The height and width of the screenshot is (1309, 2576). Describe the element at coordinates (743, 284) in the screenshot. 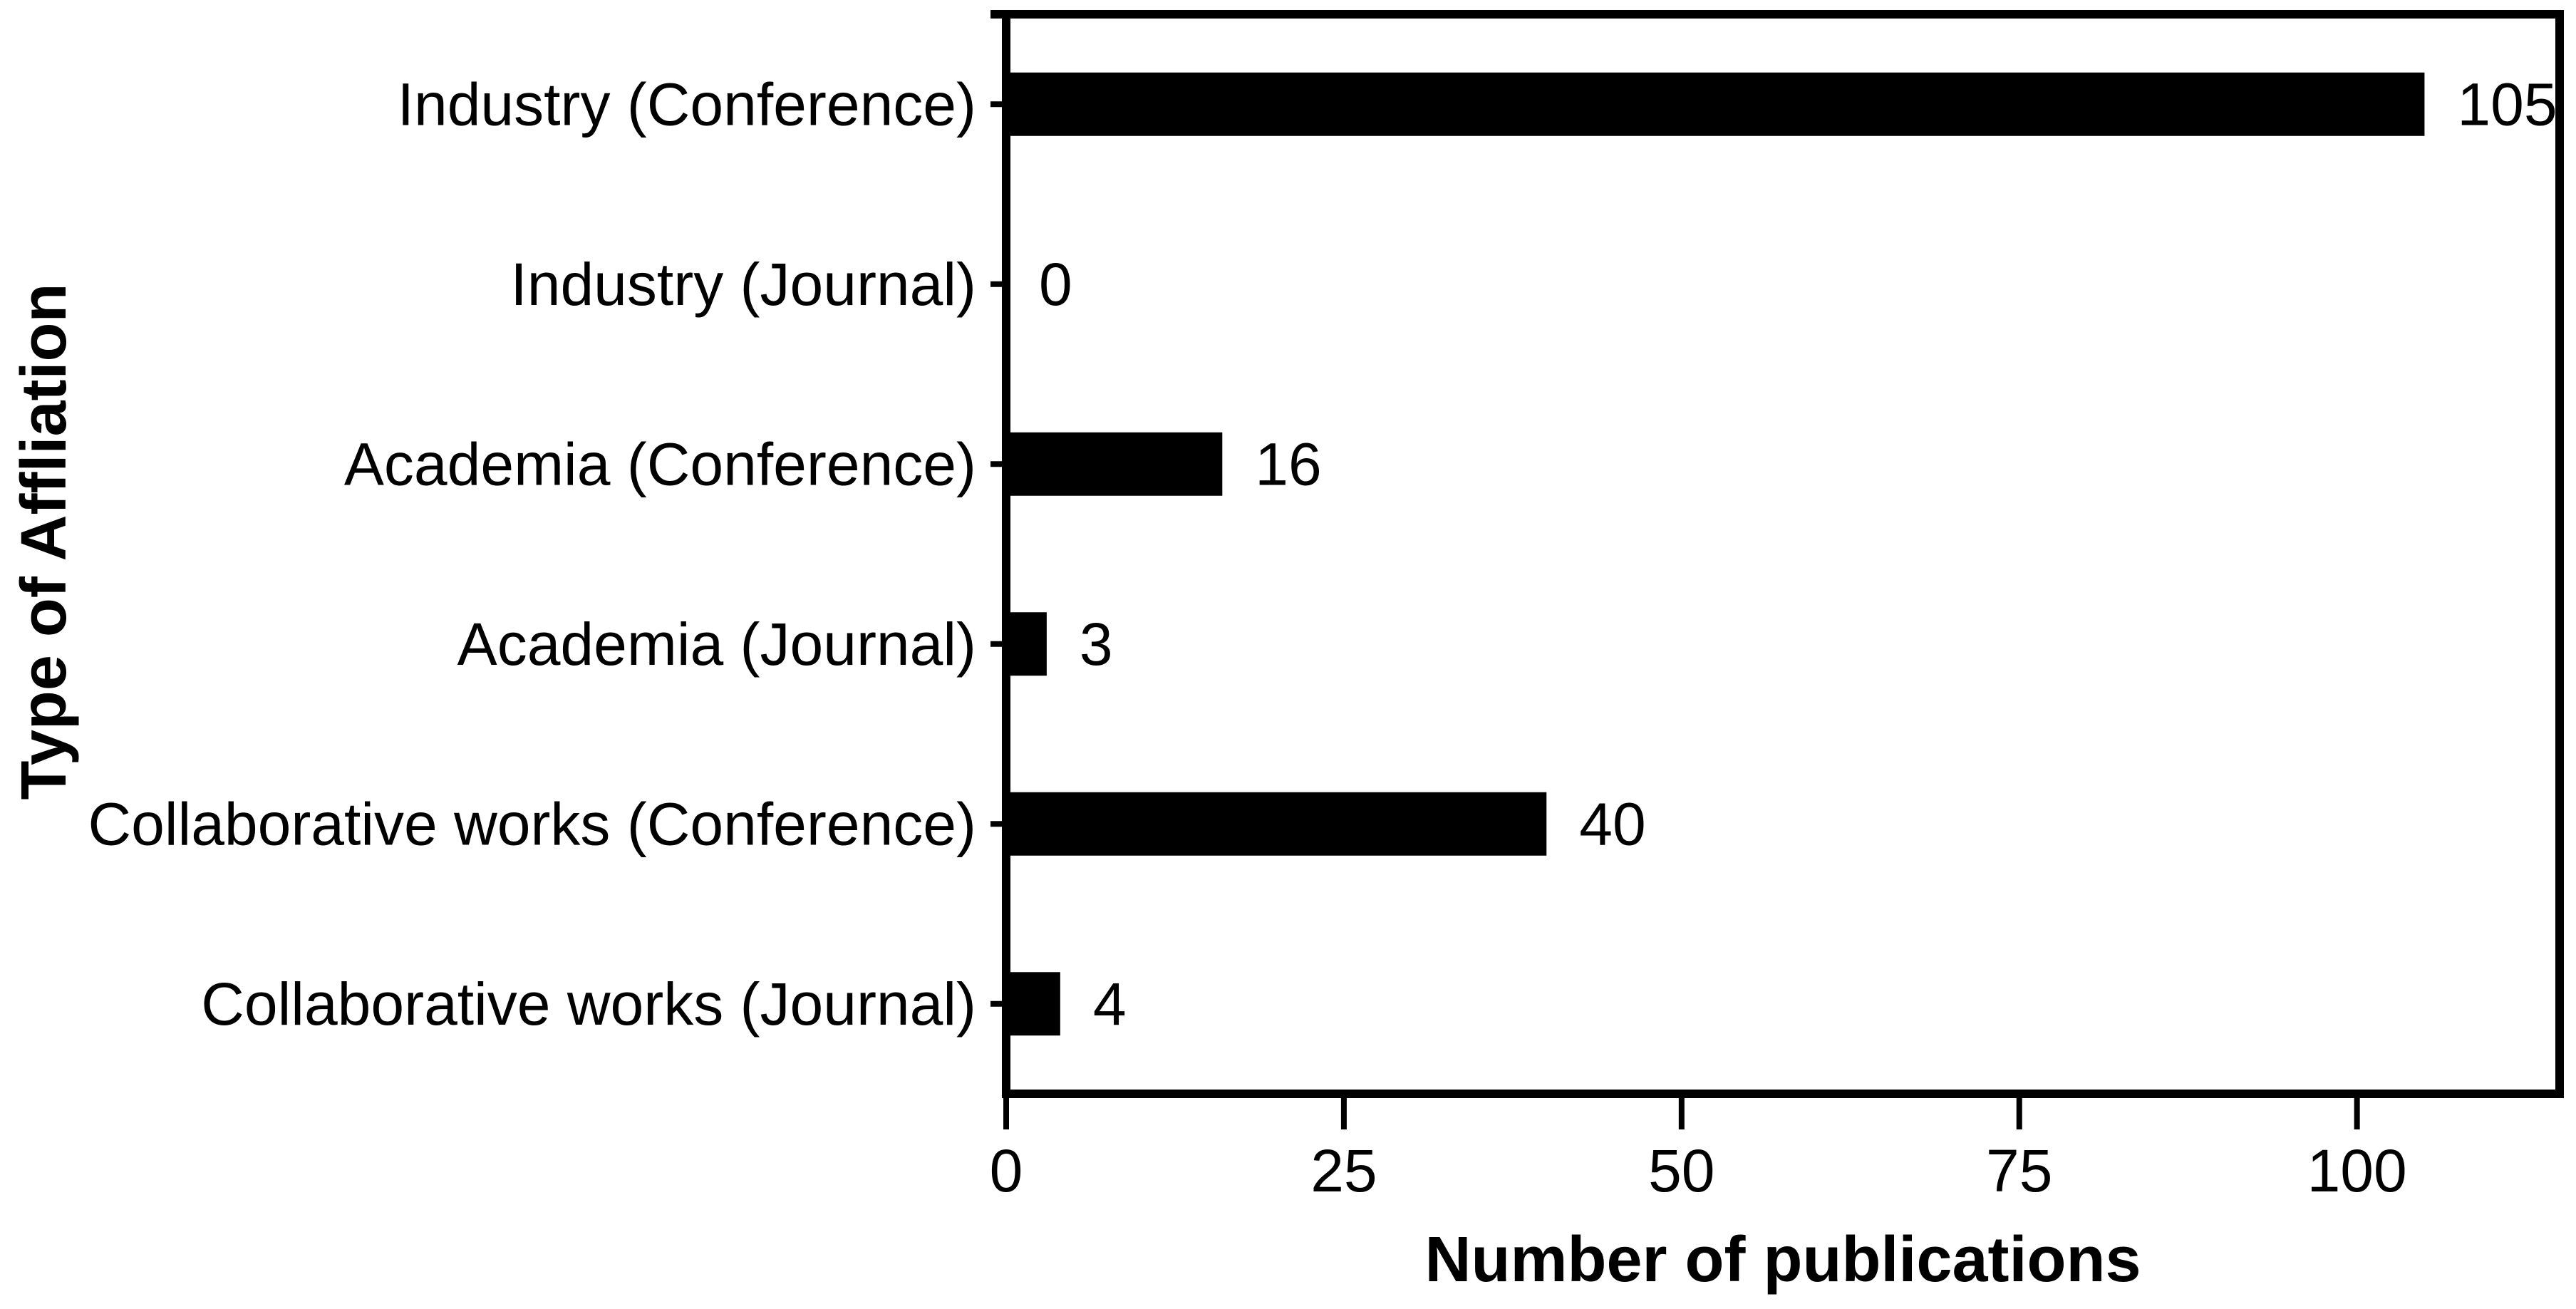

I see `category-label-industry-journal: Industry (Journal)` at that location.